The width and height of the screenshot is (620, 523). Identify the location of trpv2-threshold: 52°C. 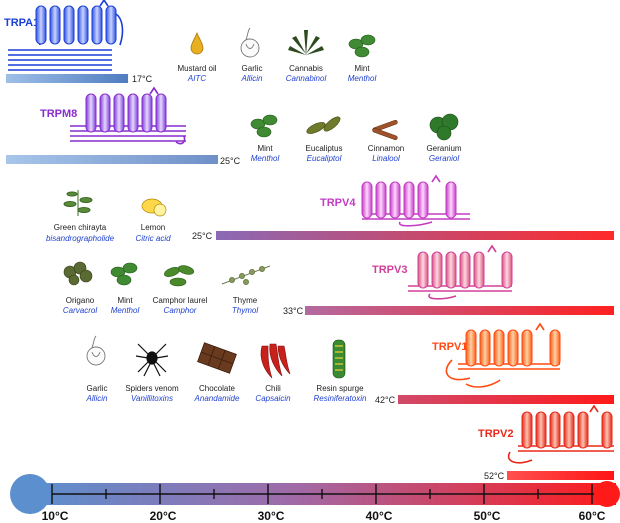
(494, 476).